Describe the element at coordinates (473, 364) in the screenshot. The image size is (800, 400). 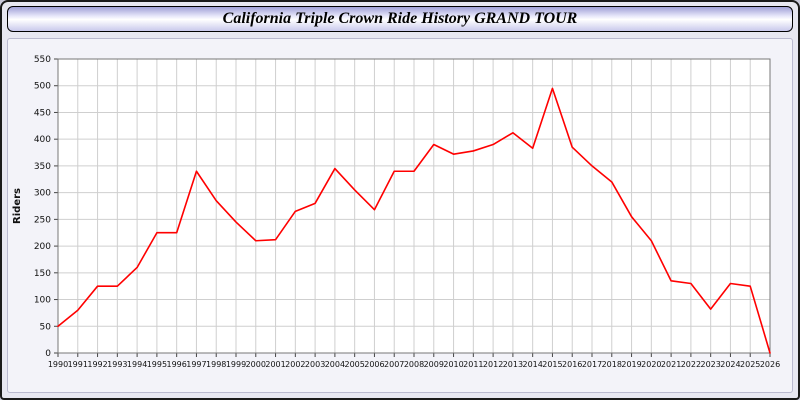
I see `svg-text: 2011` at that location.